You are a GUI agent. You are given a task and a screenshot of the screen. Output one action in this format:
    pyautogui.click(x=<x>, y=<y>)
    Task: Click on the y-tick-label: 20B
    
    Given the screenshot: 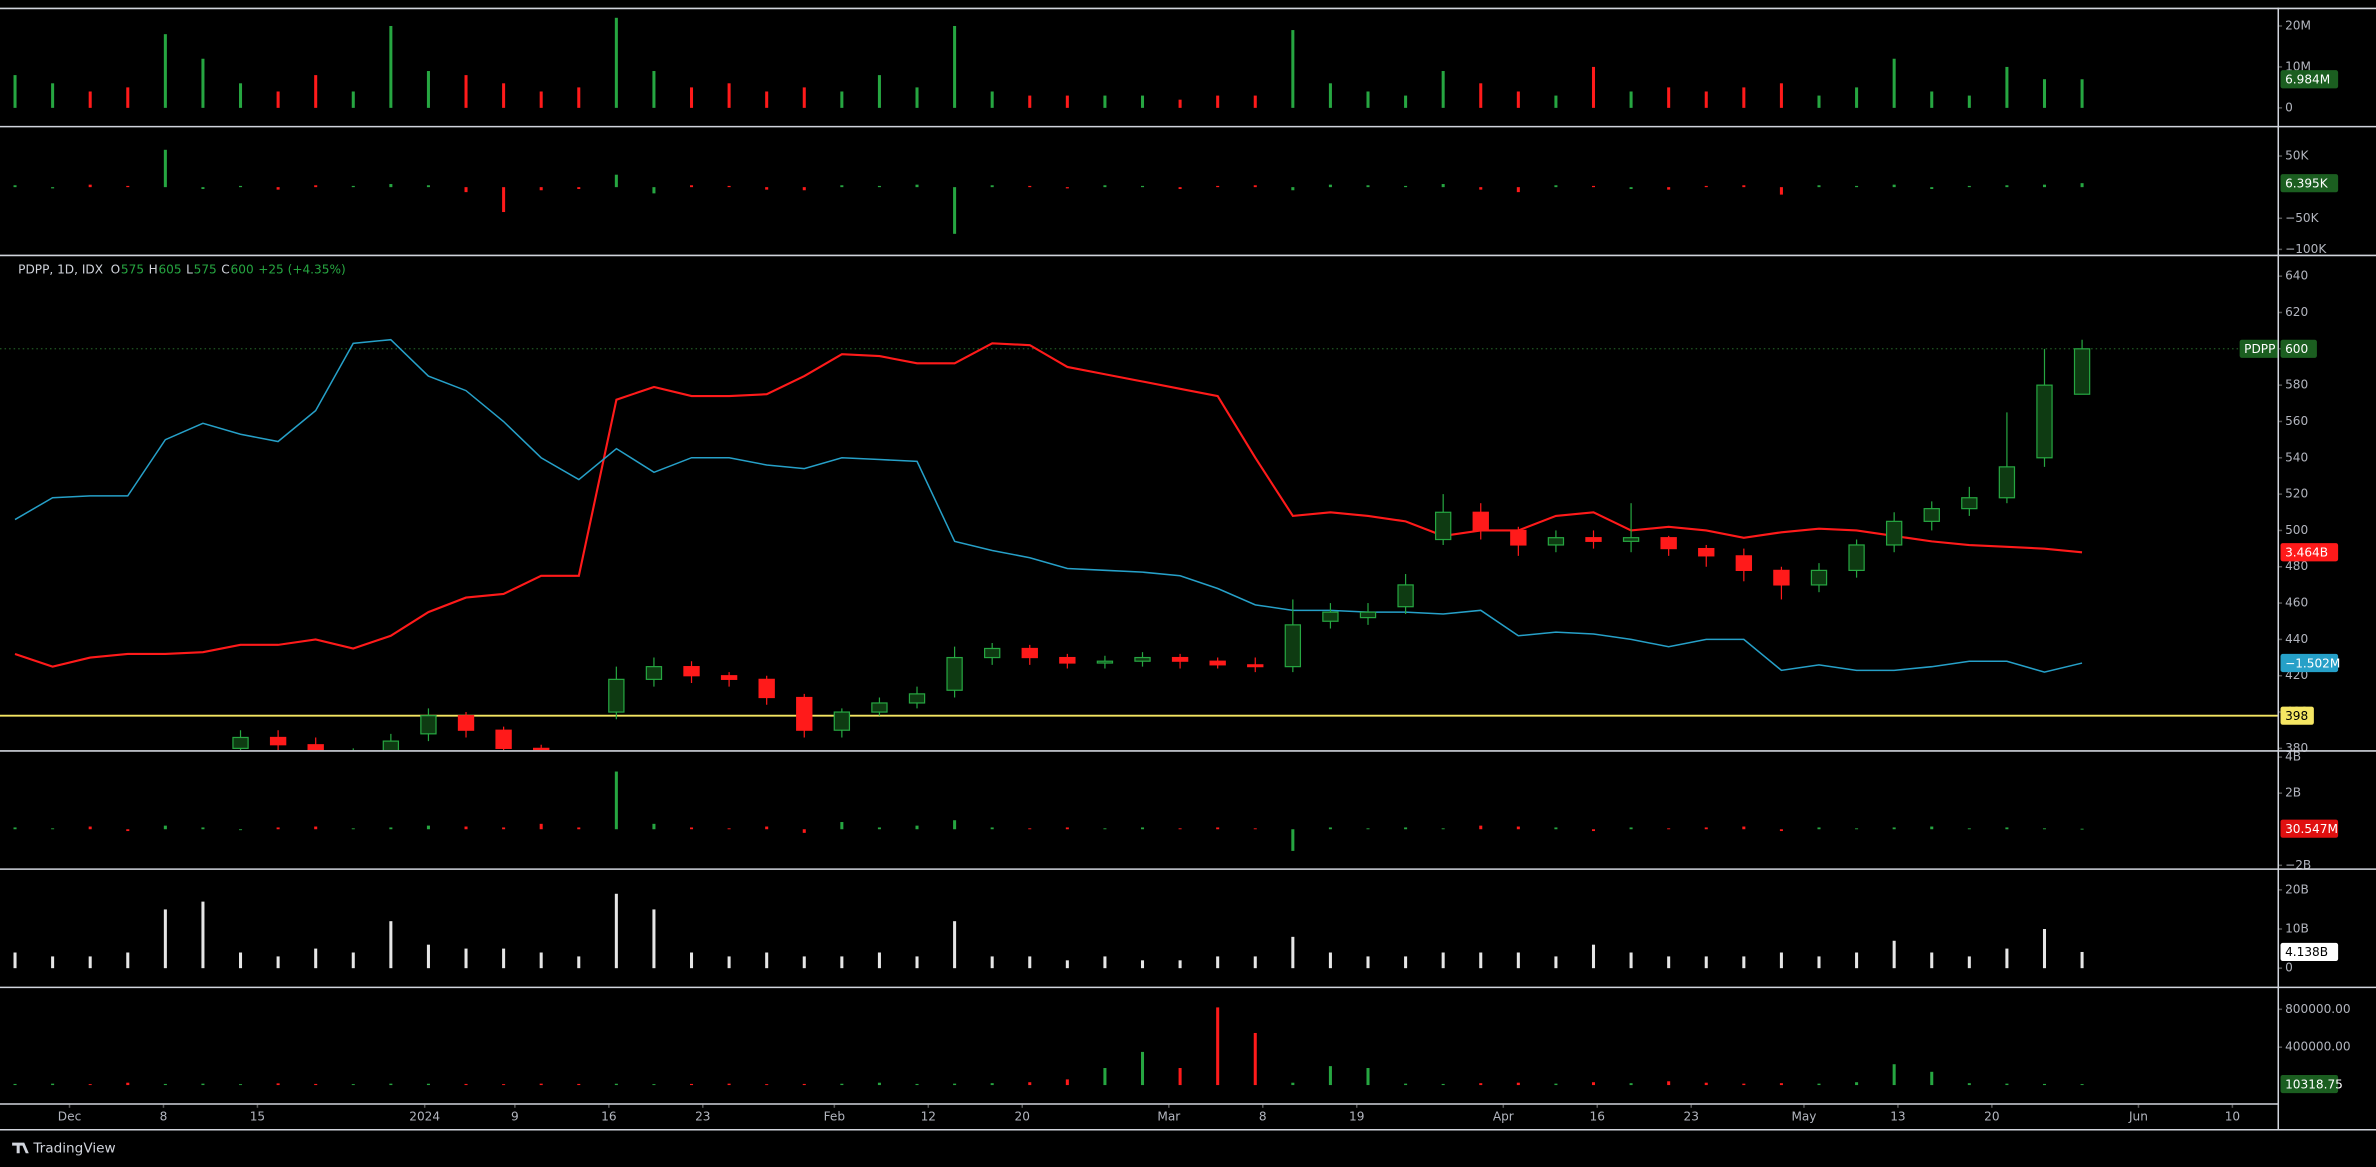 What is the action you would take?
    pyautogui.click(x=2297, y=889)
    